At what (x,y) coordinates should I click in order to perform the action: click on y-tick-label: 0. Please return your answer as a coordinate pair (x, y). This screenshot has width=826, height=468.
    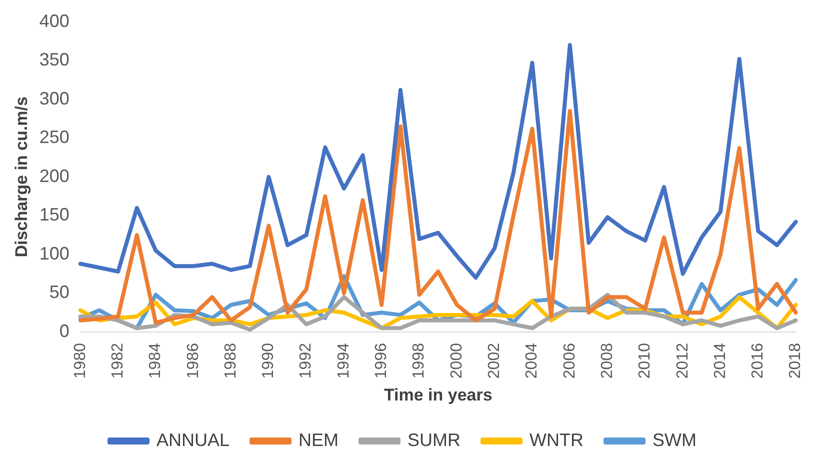
    Looking at the image, I should click on (64, 330).